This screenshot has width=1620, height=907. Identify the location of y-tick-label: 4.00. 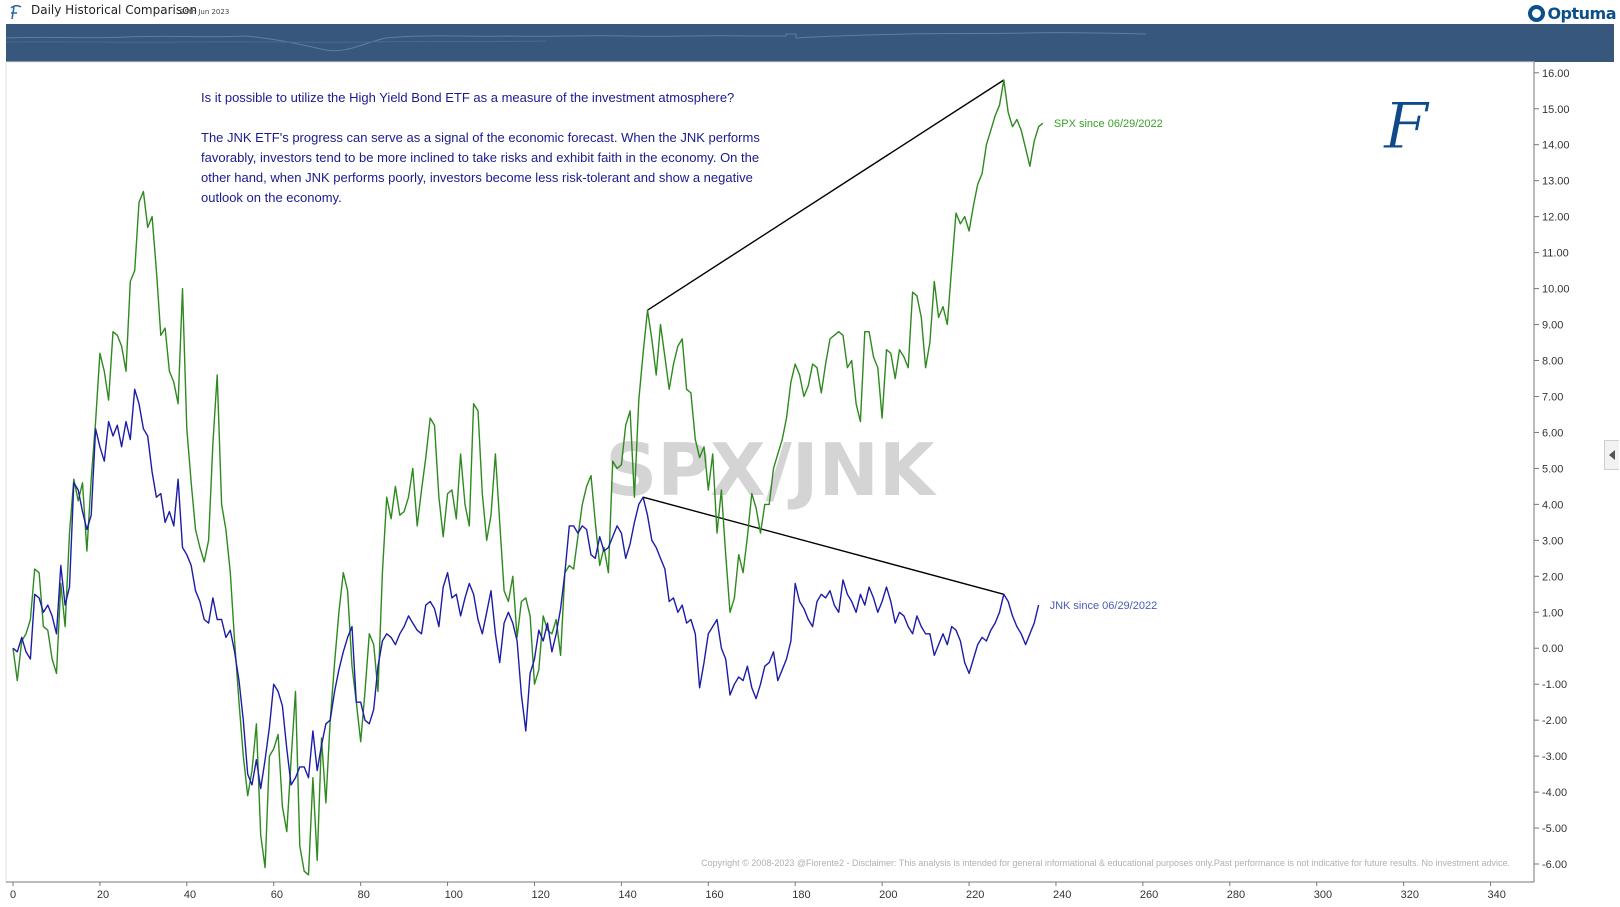
(1552, 505).